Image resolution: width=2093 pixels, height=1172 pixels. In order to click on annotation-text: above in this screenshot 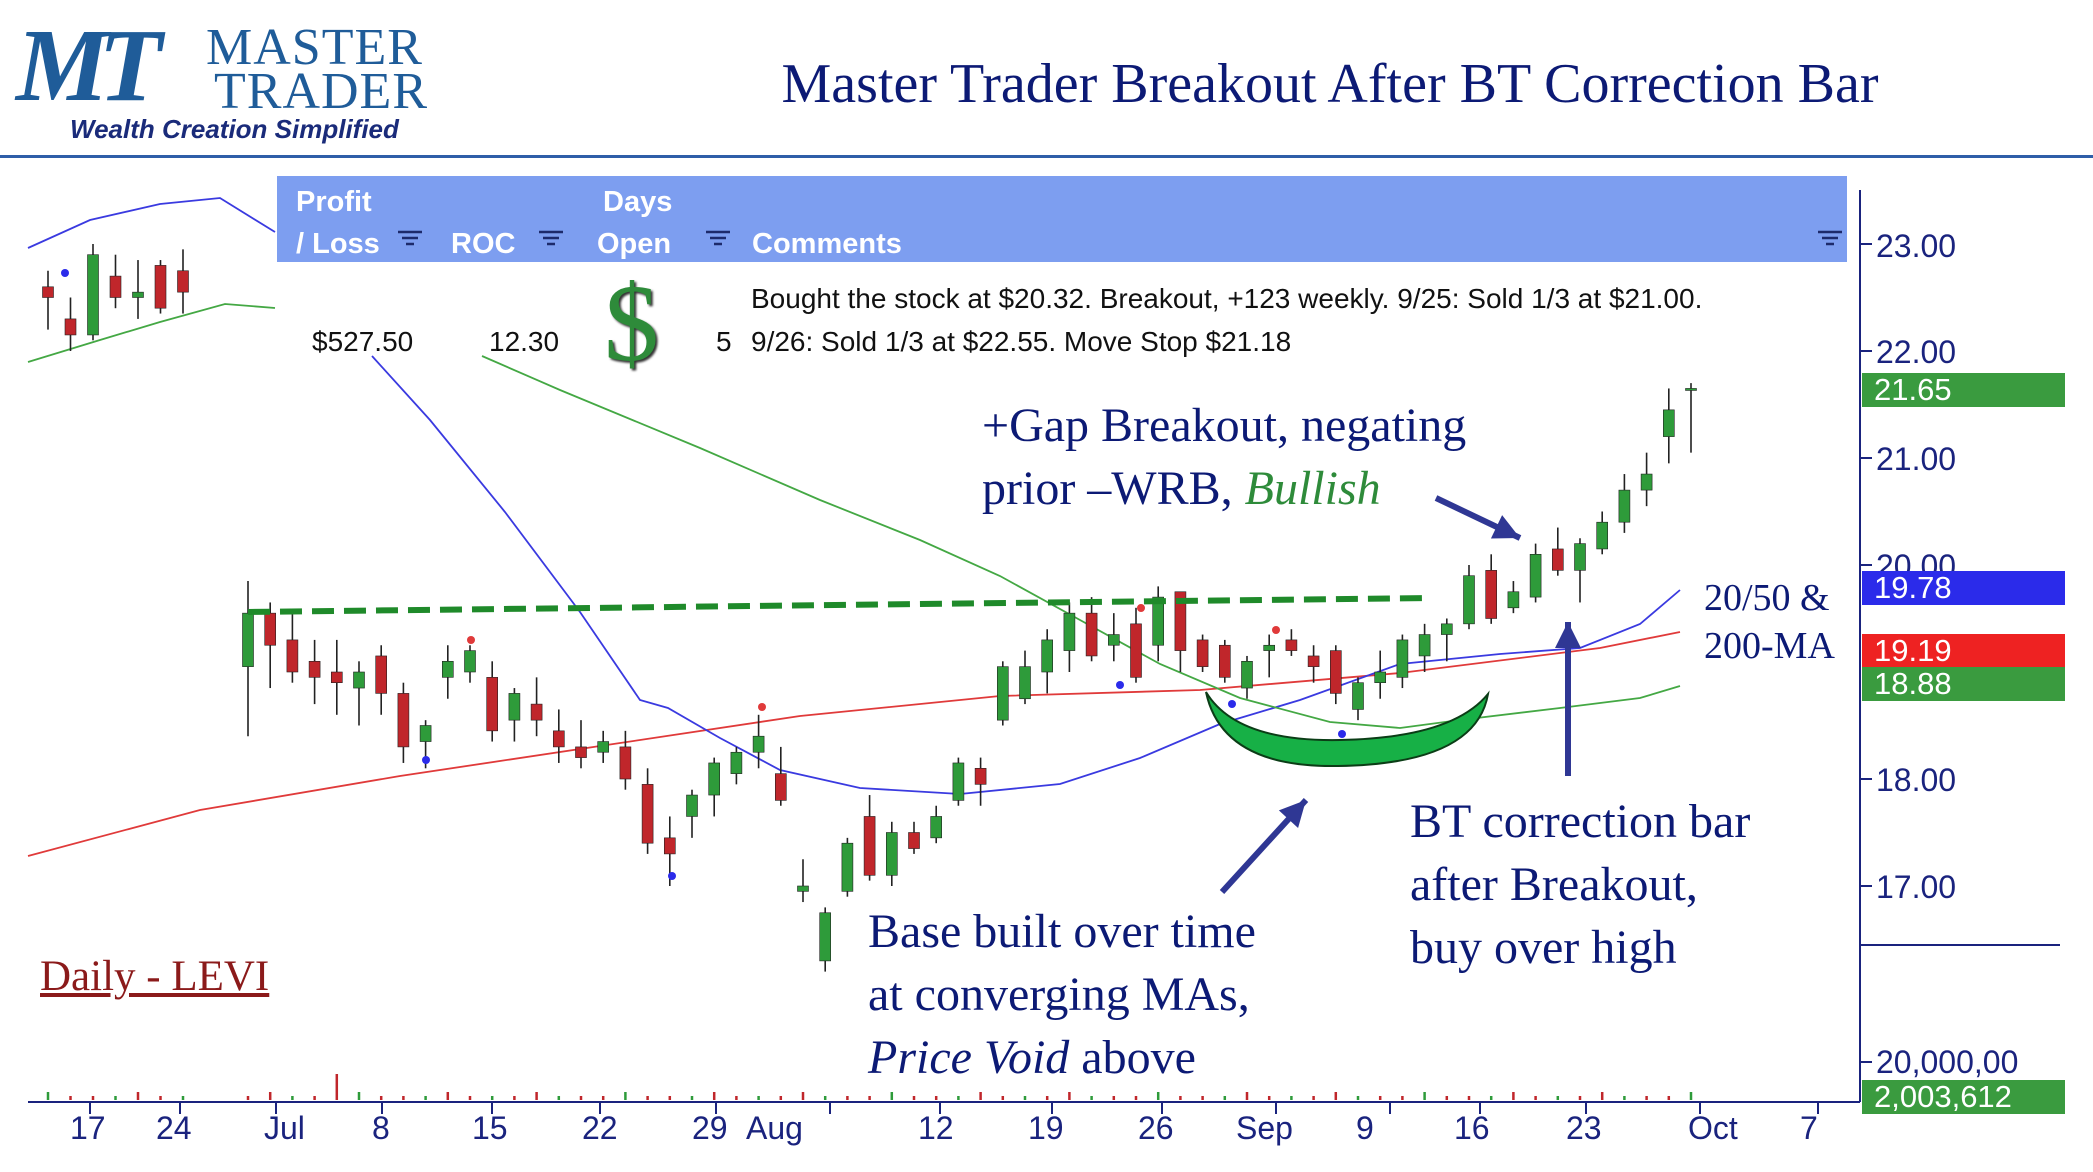, I will do `click(1132, 1057)`.